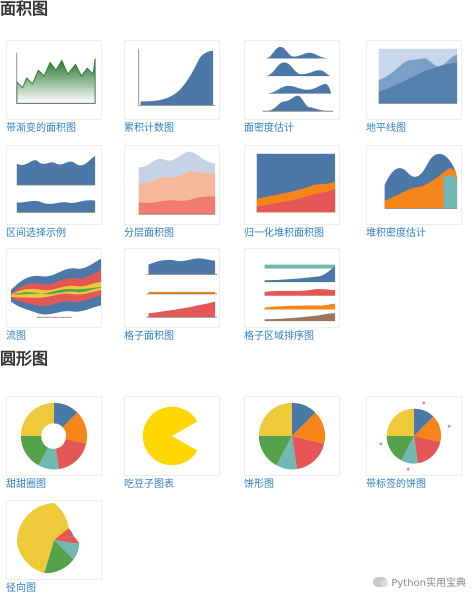 The width and height of the screenshot is (474, 599). I want to click on thumbnail-pie-labels, so click(414, 436).